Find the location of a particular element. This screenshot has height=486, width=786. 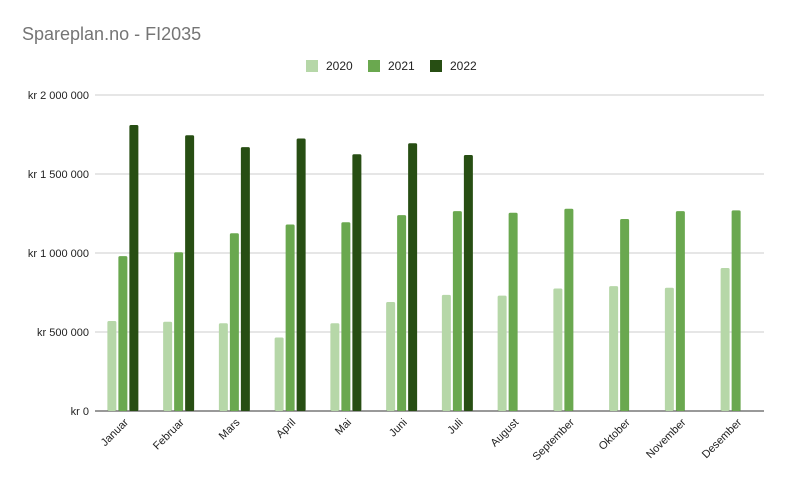

bar-2021-mars is located at coordinates (234, 322).